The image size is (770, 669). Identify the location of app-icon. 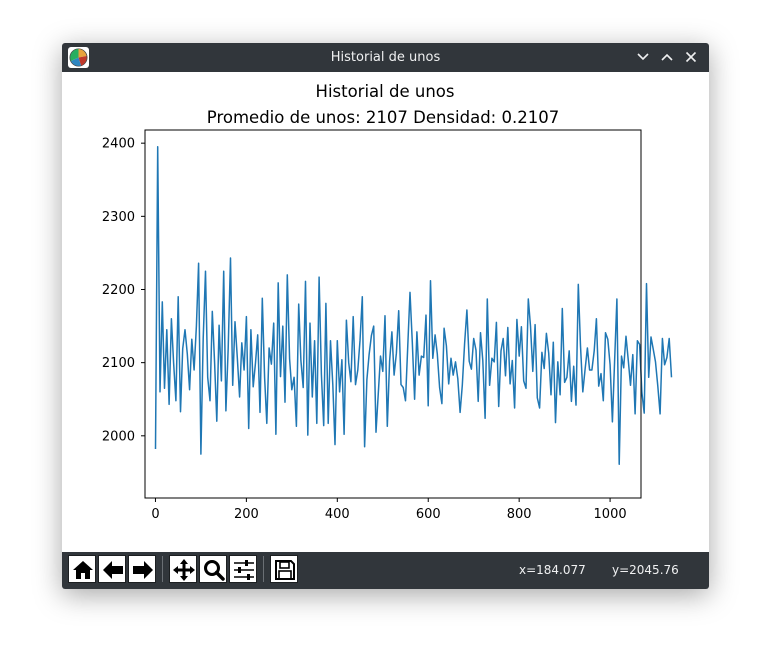
(78, 57).